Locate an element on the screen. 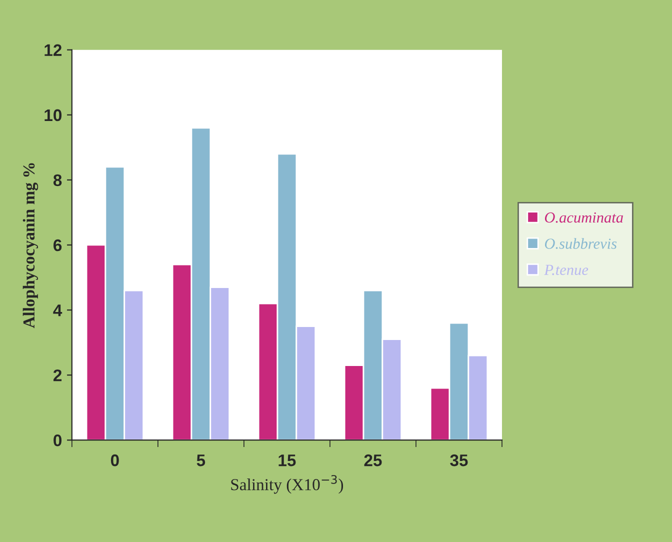 This screenshot has width=672, height=542. x-tick-label: 35 is located at coordinates (459, 460).